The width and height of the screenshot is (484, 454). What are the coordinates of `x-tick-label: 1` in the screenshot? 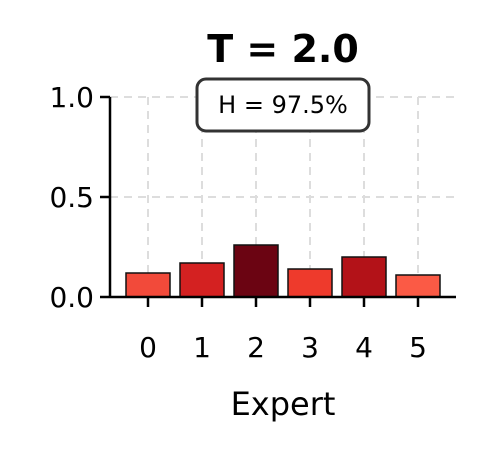 It's located at (202, 347).